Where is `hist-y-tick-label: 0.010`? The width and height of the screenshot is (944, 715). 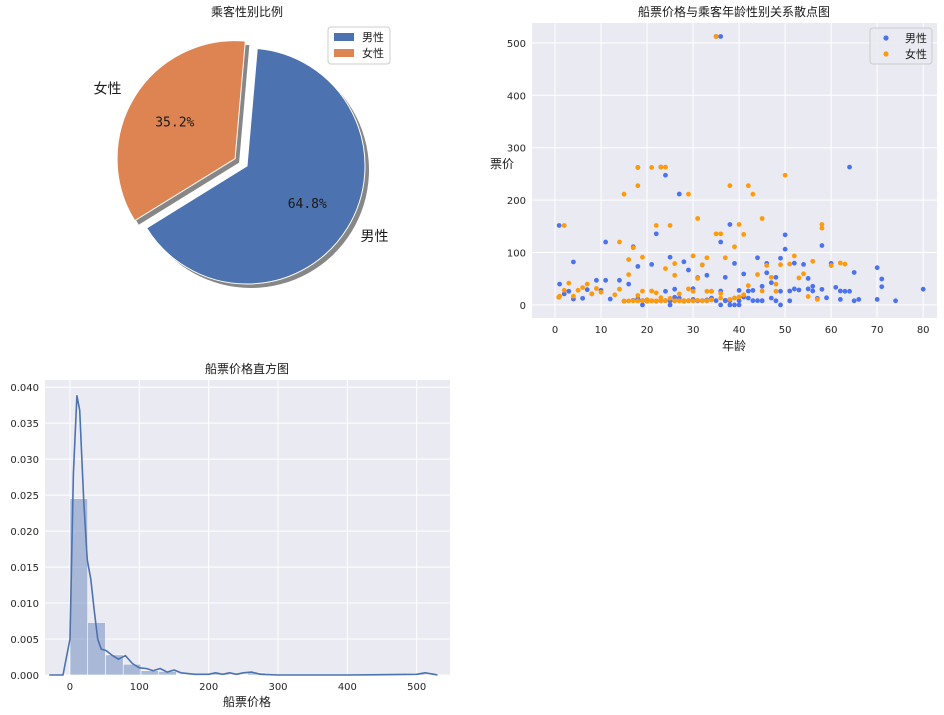
hist-y-tick-label: 0.010 is located at coordinates (24, 604).